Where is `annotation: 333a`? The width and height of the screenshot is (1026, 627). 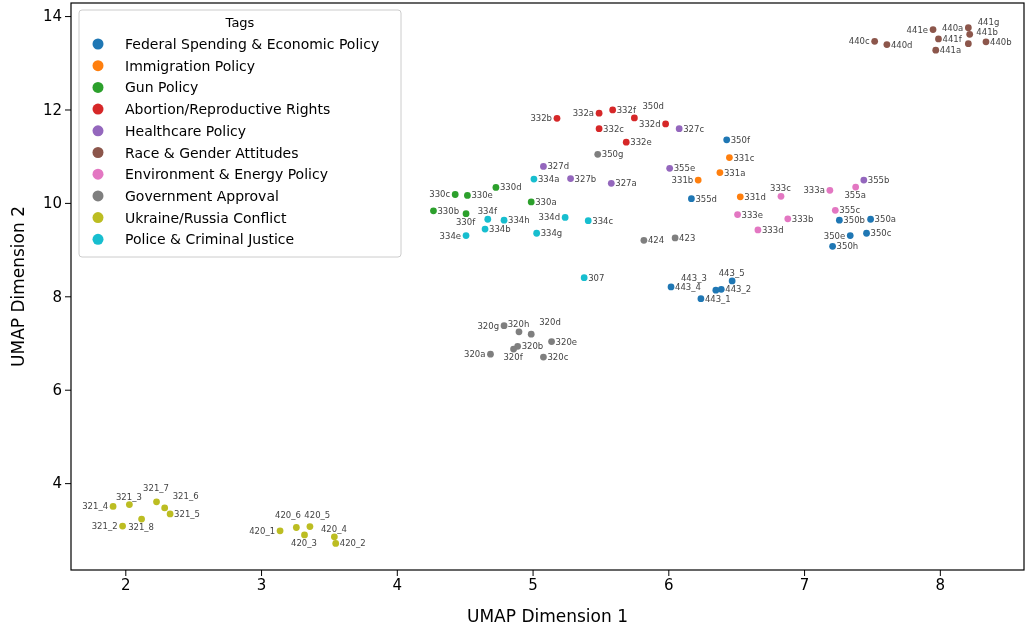
annotation: 333a is located at coordinates (814, 190).